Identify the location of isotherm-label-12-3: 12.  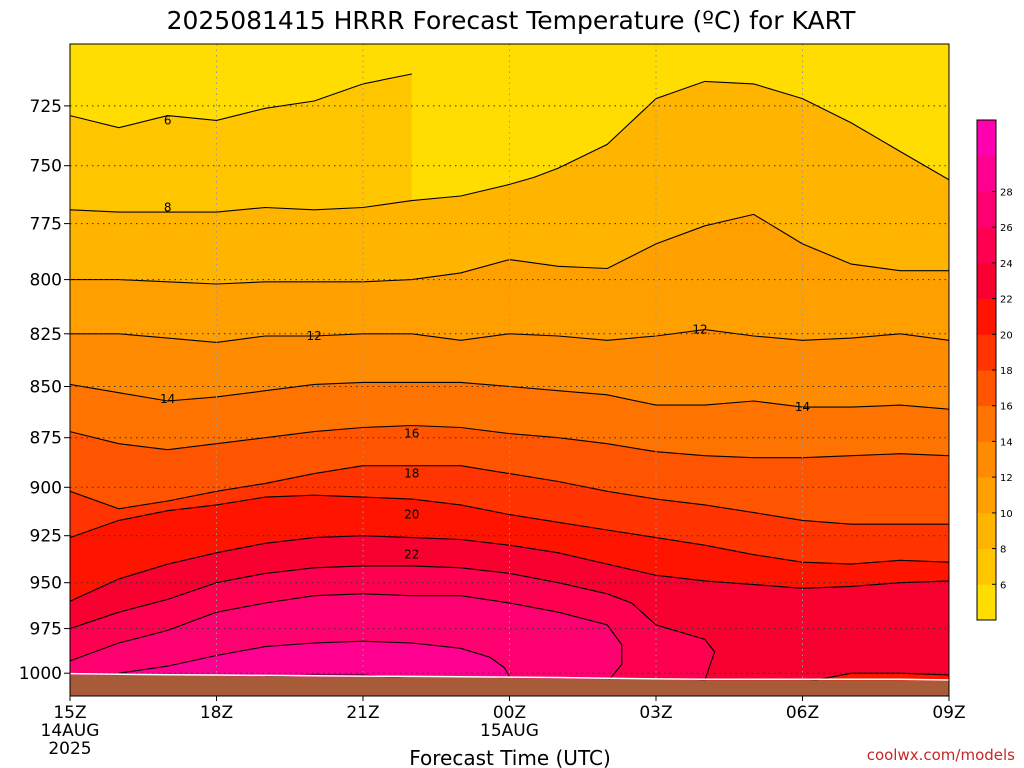
(699, 330).